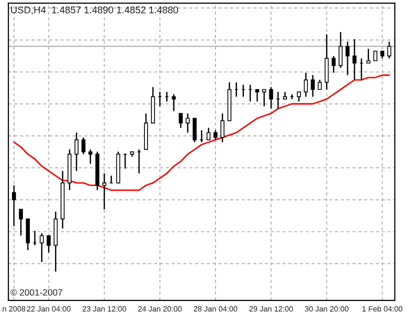 This screenshot has height=323, width=420. I want to click on chart-title: USD,H4 1.4857 1.4890 1.4852 1.4880, so click(94, 10).